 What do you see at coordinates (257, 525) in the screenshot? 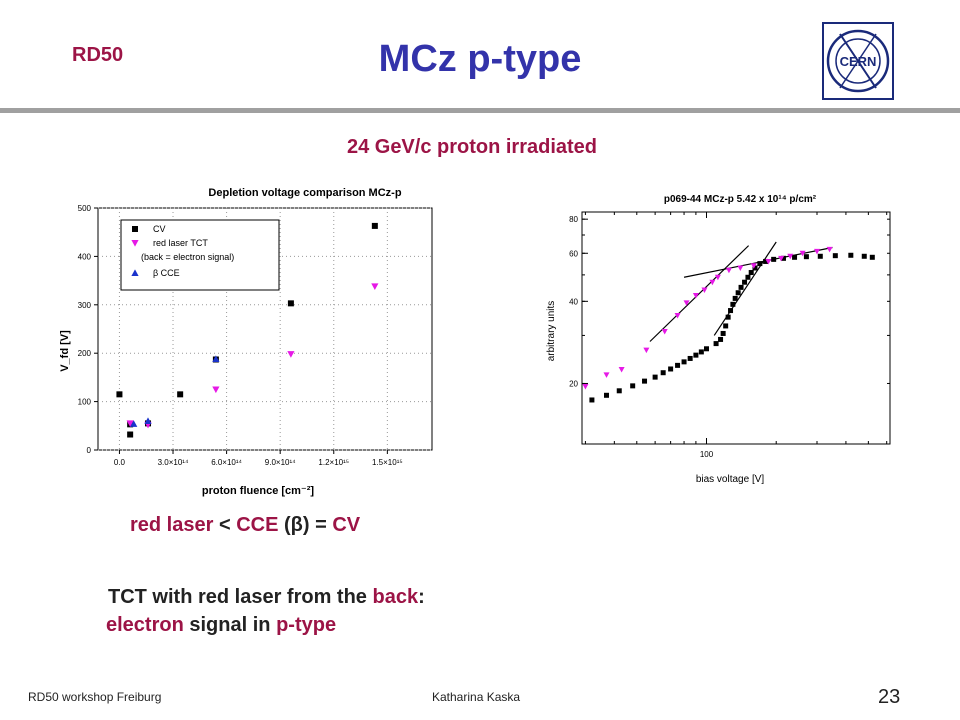
I see `note-cce: CCE` at bounding box center [257, 525].